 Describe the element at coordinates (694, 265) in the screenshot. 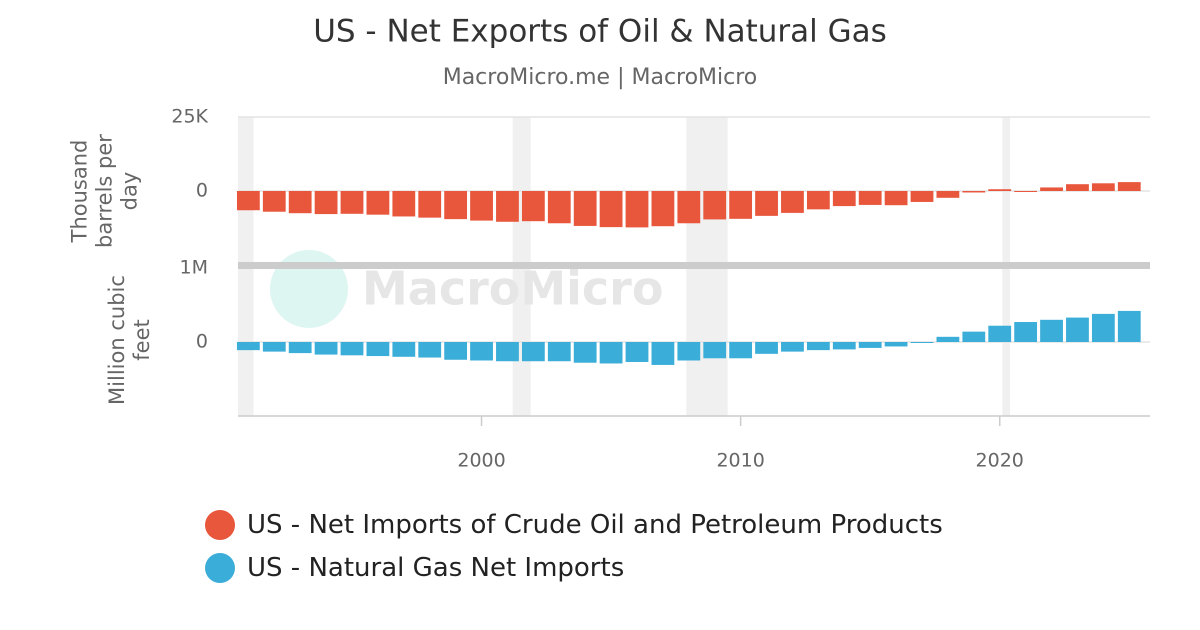

I see `panel-separator` at that location.